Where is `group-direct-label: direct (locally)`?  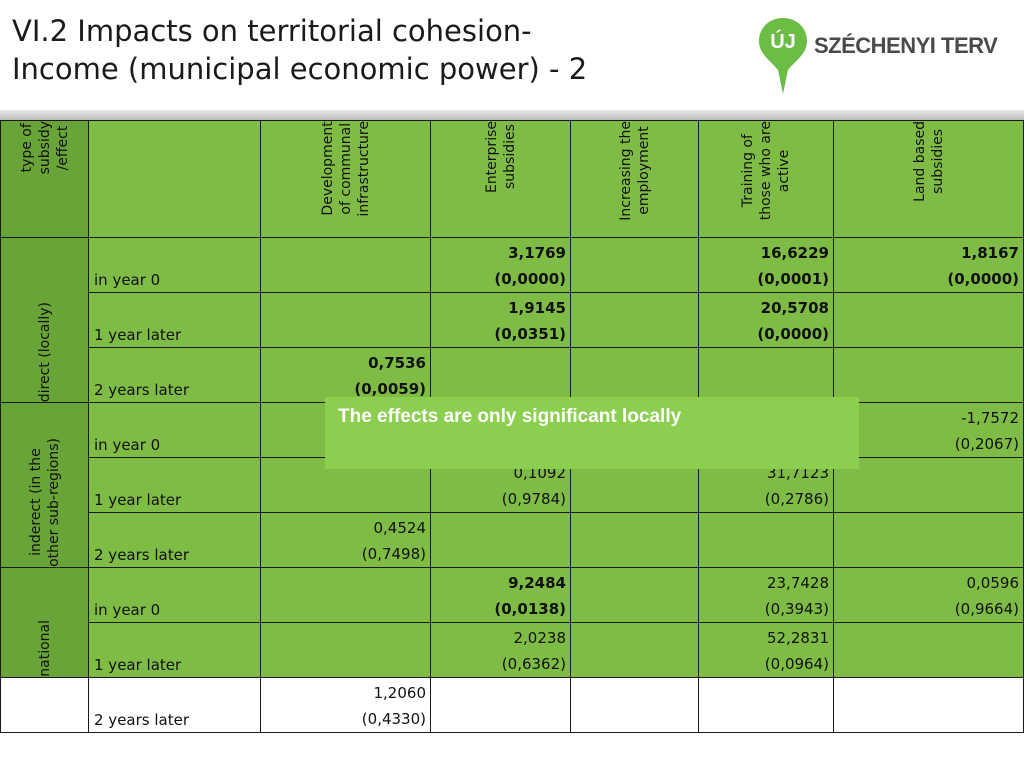 group-direct-label: direct (locally) is located at coordinates (44, 351).